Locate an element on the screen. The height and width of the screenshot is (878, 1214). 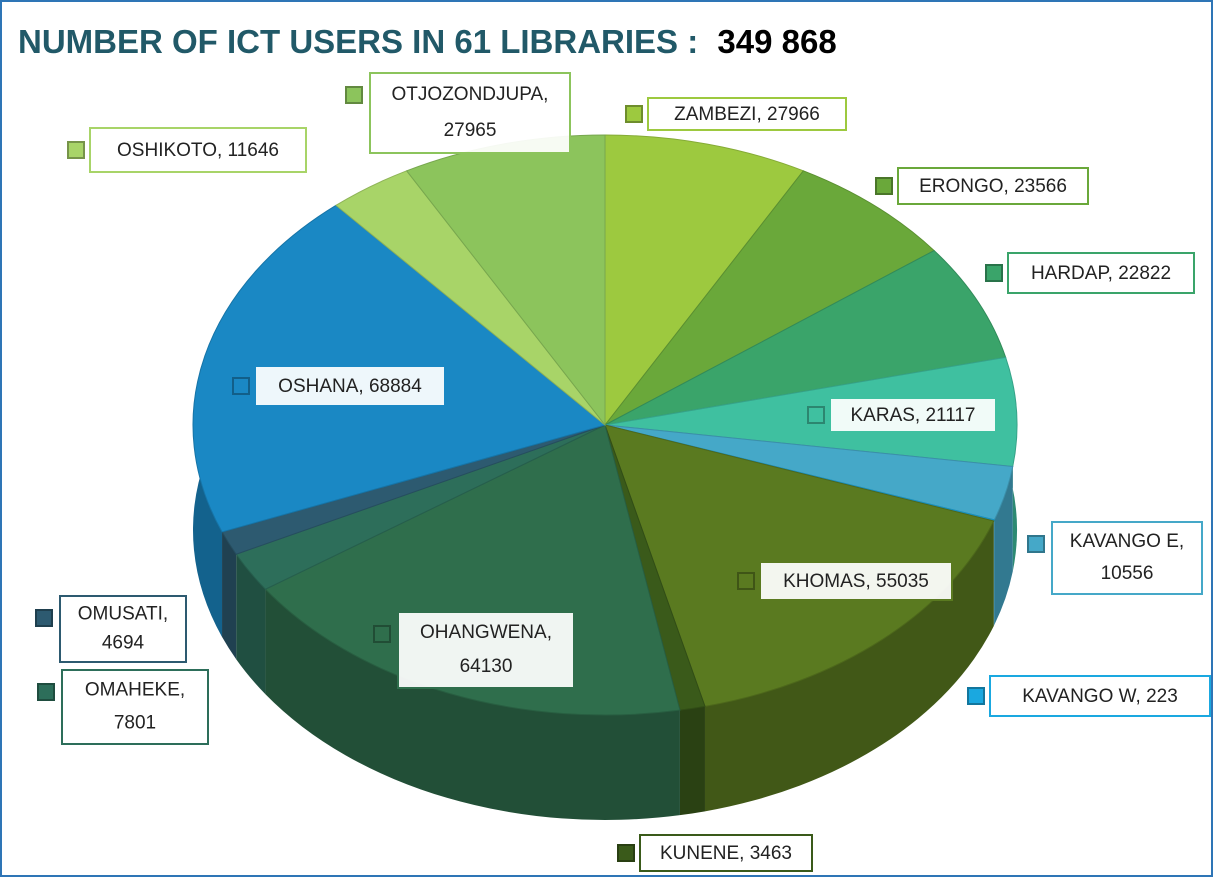
data-label-line: 27965 is located at coordinates (470, 130).